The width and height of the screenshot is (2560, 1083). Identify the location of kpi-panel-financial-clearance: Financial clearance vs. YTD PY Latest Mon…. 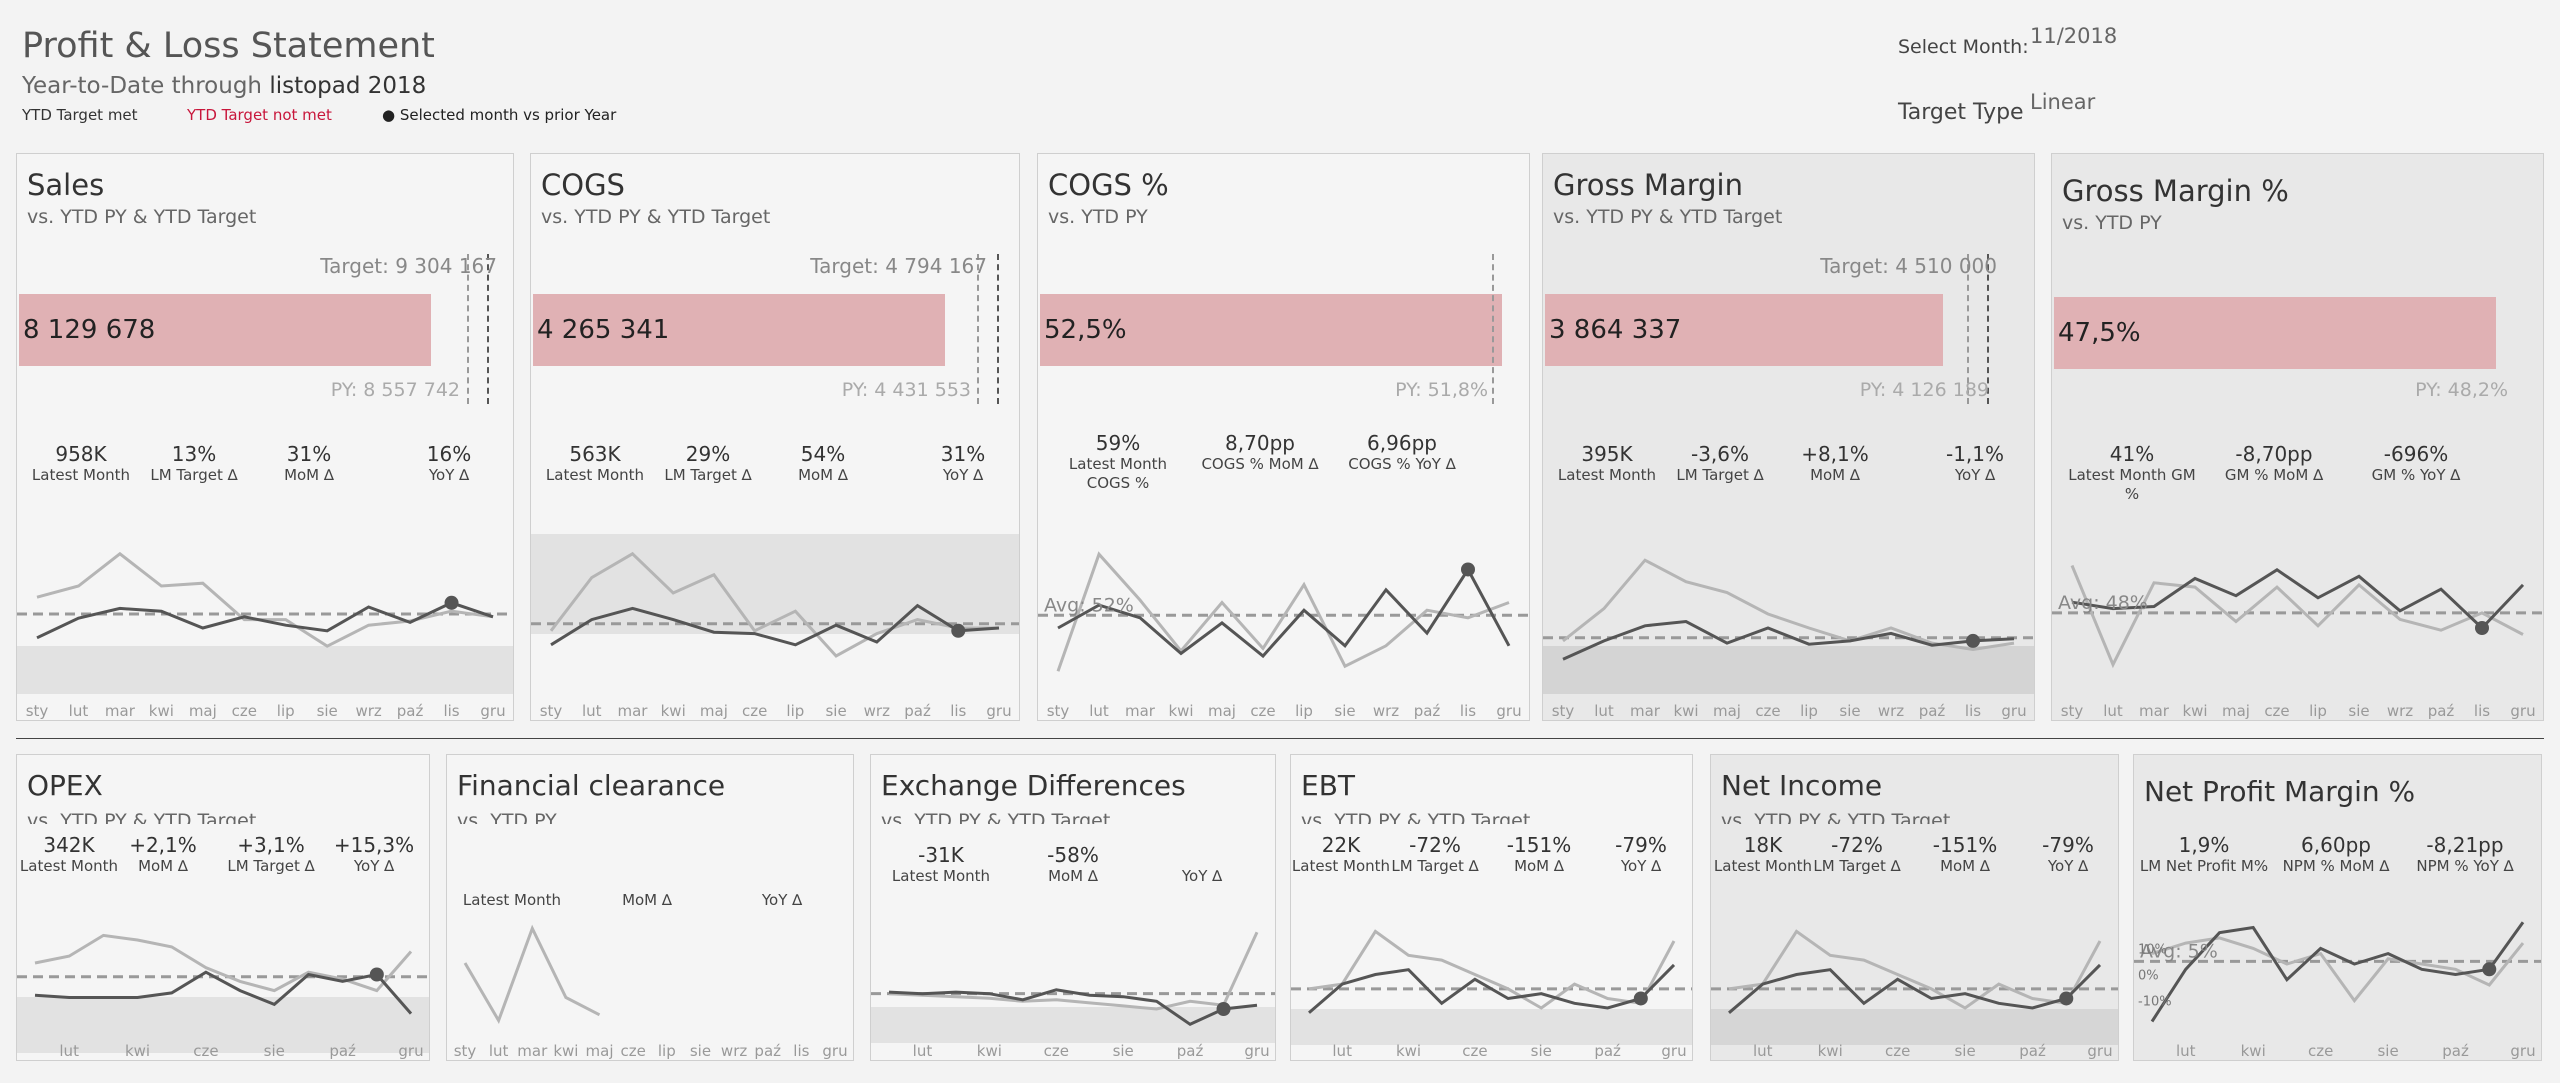
(650, 907).